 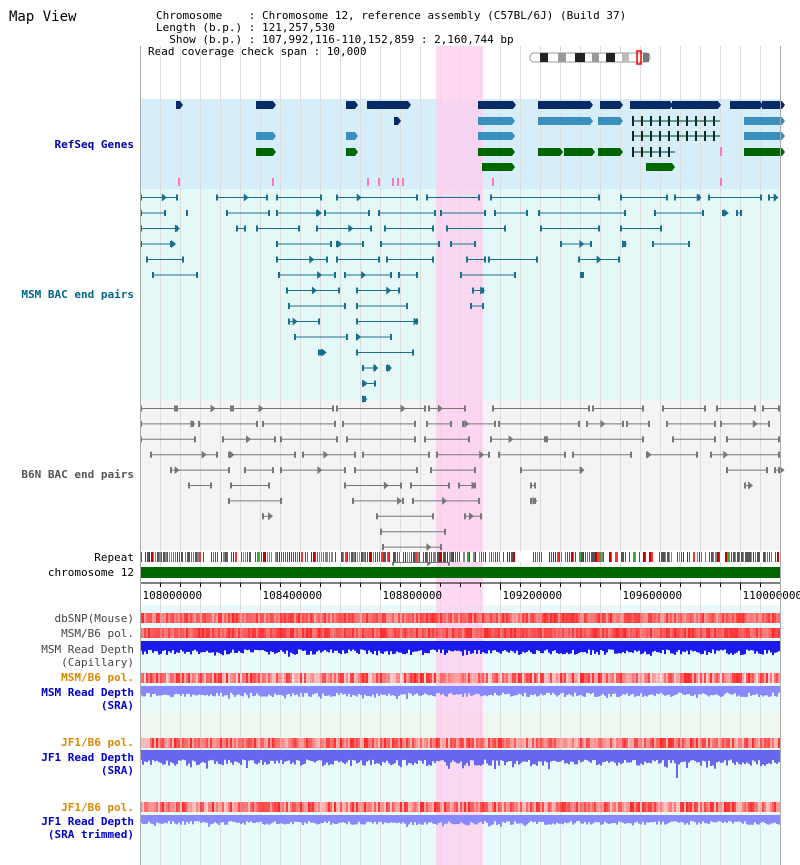 What do you see at coordinates (77, 474) in the screenshot?
I see `b6n-bac-label: B6N BAC end pairs` at bounding box center [77, 474].